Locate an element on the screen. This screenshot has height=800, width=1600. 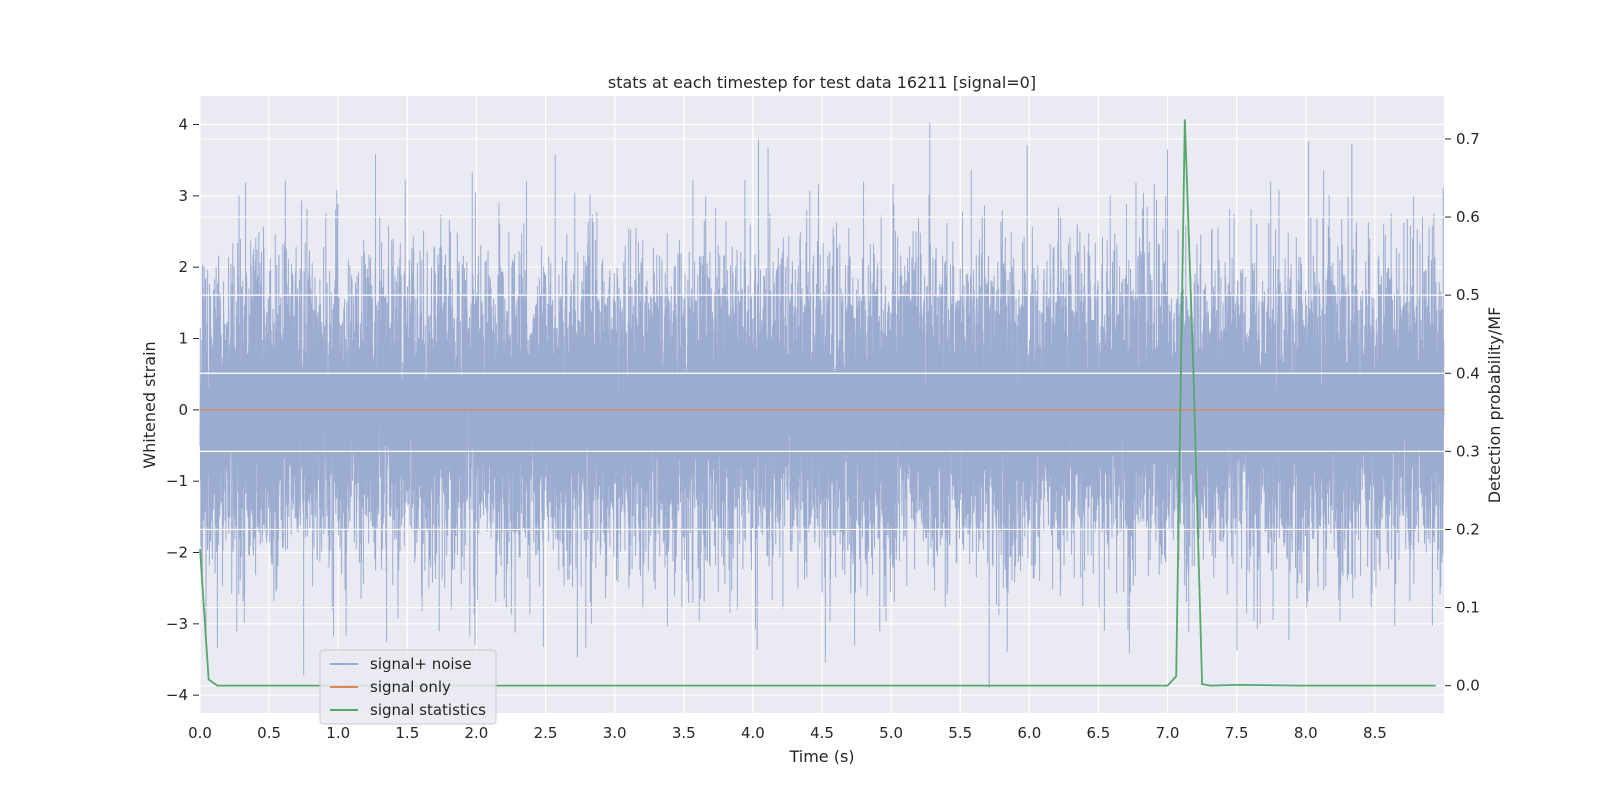
x-tick-label: 1.0 is located at coordinates (338, 733).